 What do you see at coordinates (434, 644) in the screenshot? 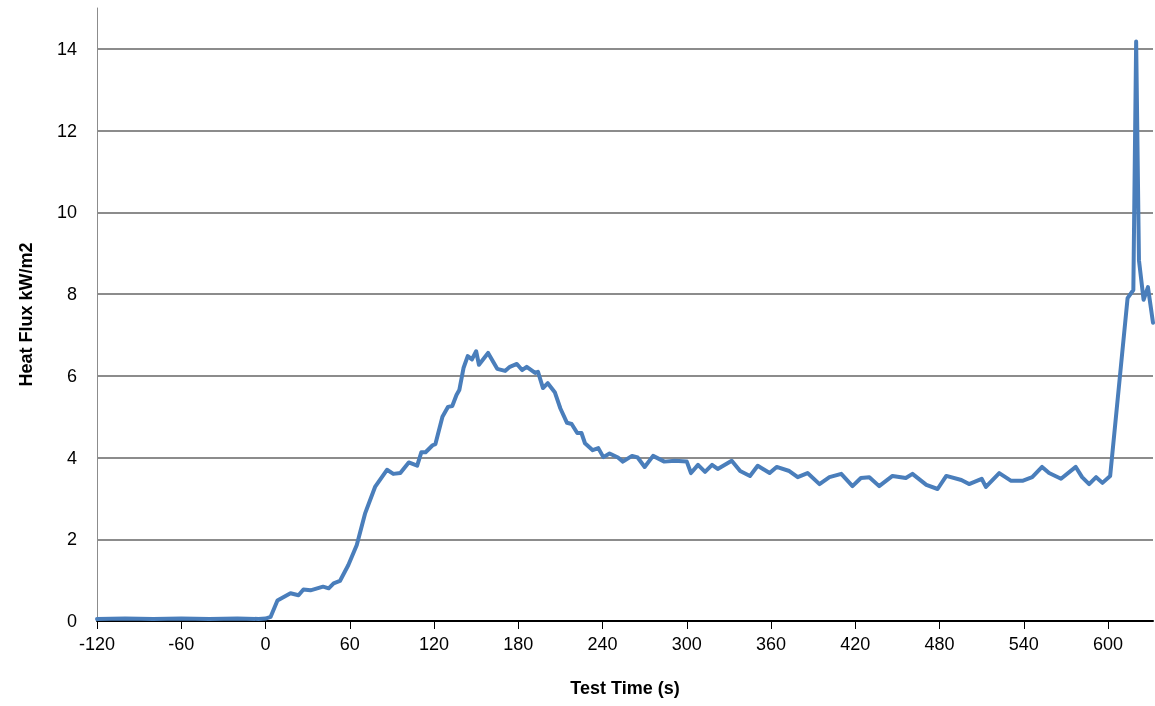
I see `x-tick-label: 120` at bounding box center [434, 644].